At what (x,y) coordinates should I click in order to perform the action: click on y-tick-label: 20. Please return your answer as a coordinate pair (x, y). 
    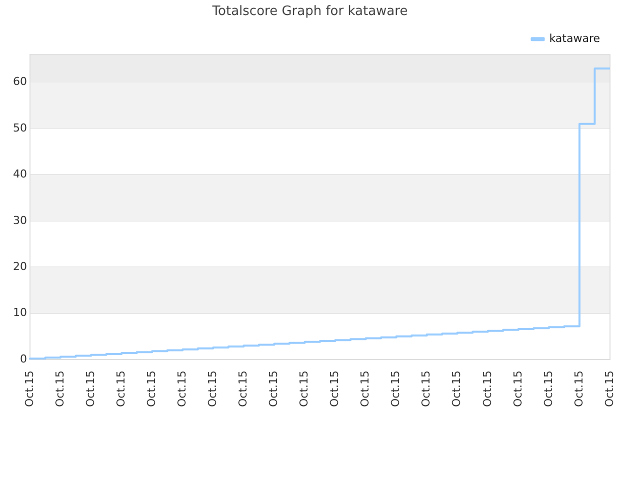
    Looking at the image, I should click on (19, 266).